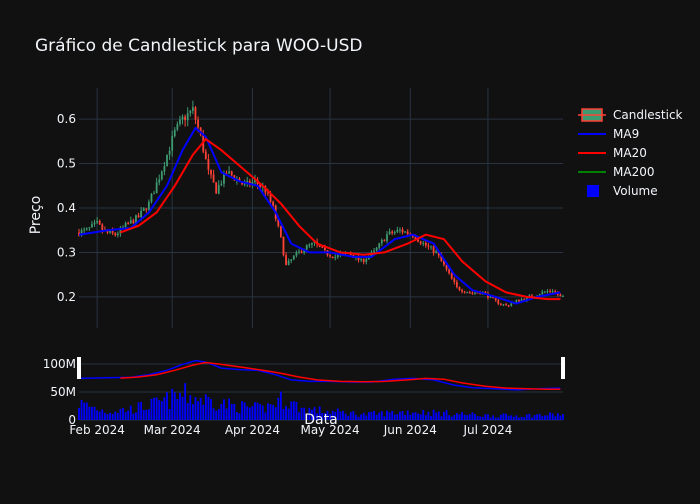 This screenshot has height=504, width=700. I want to click on legend-item: MA20, so click(612, 153).